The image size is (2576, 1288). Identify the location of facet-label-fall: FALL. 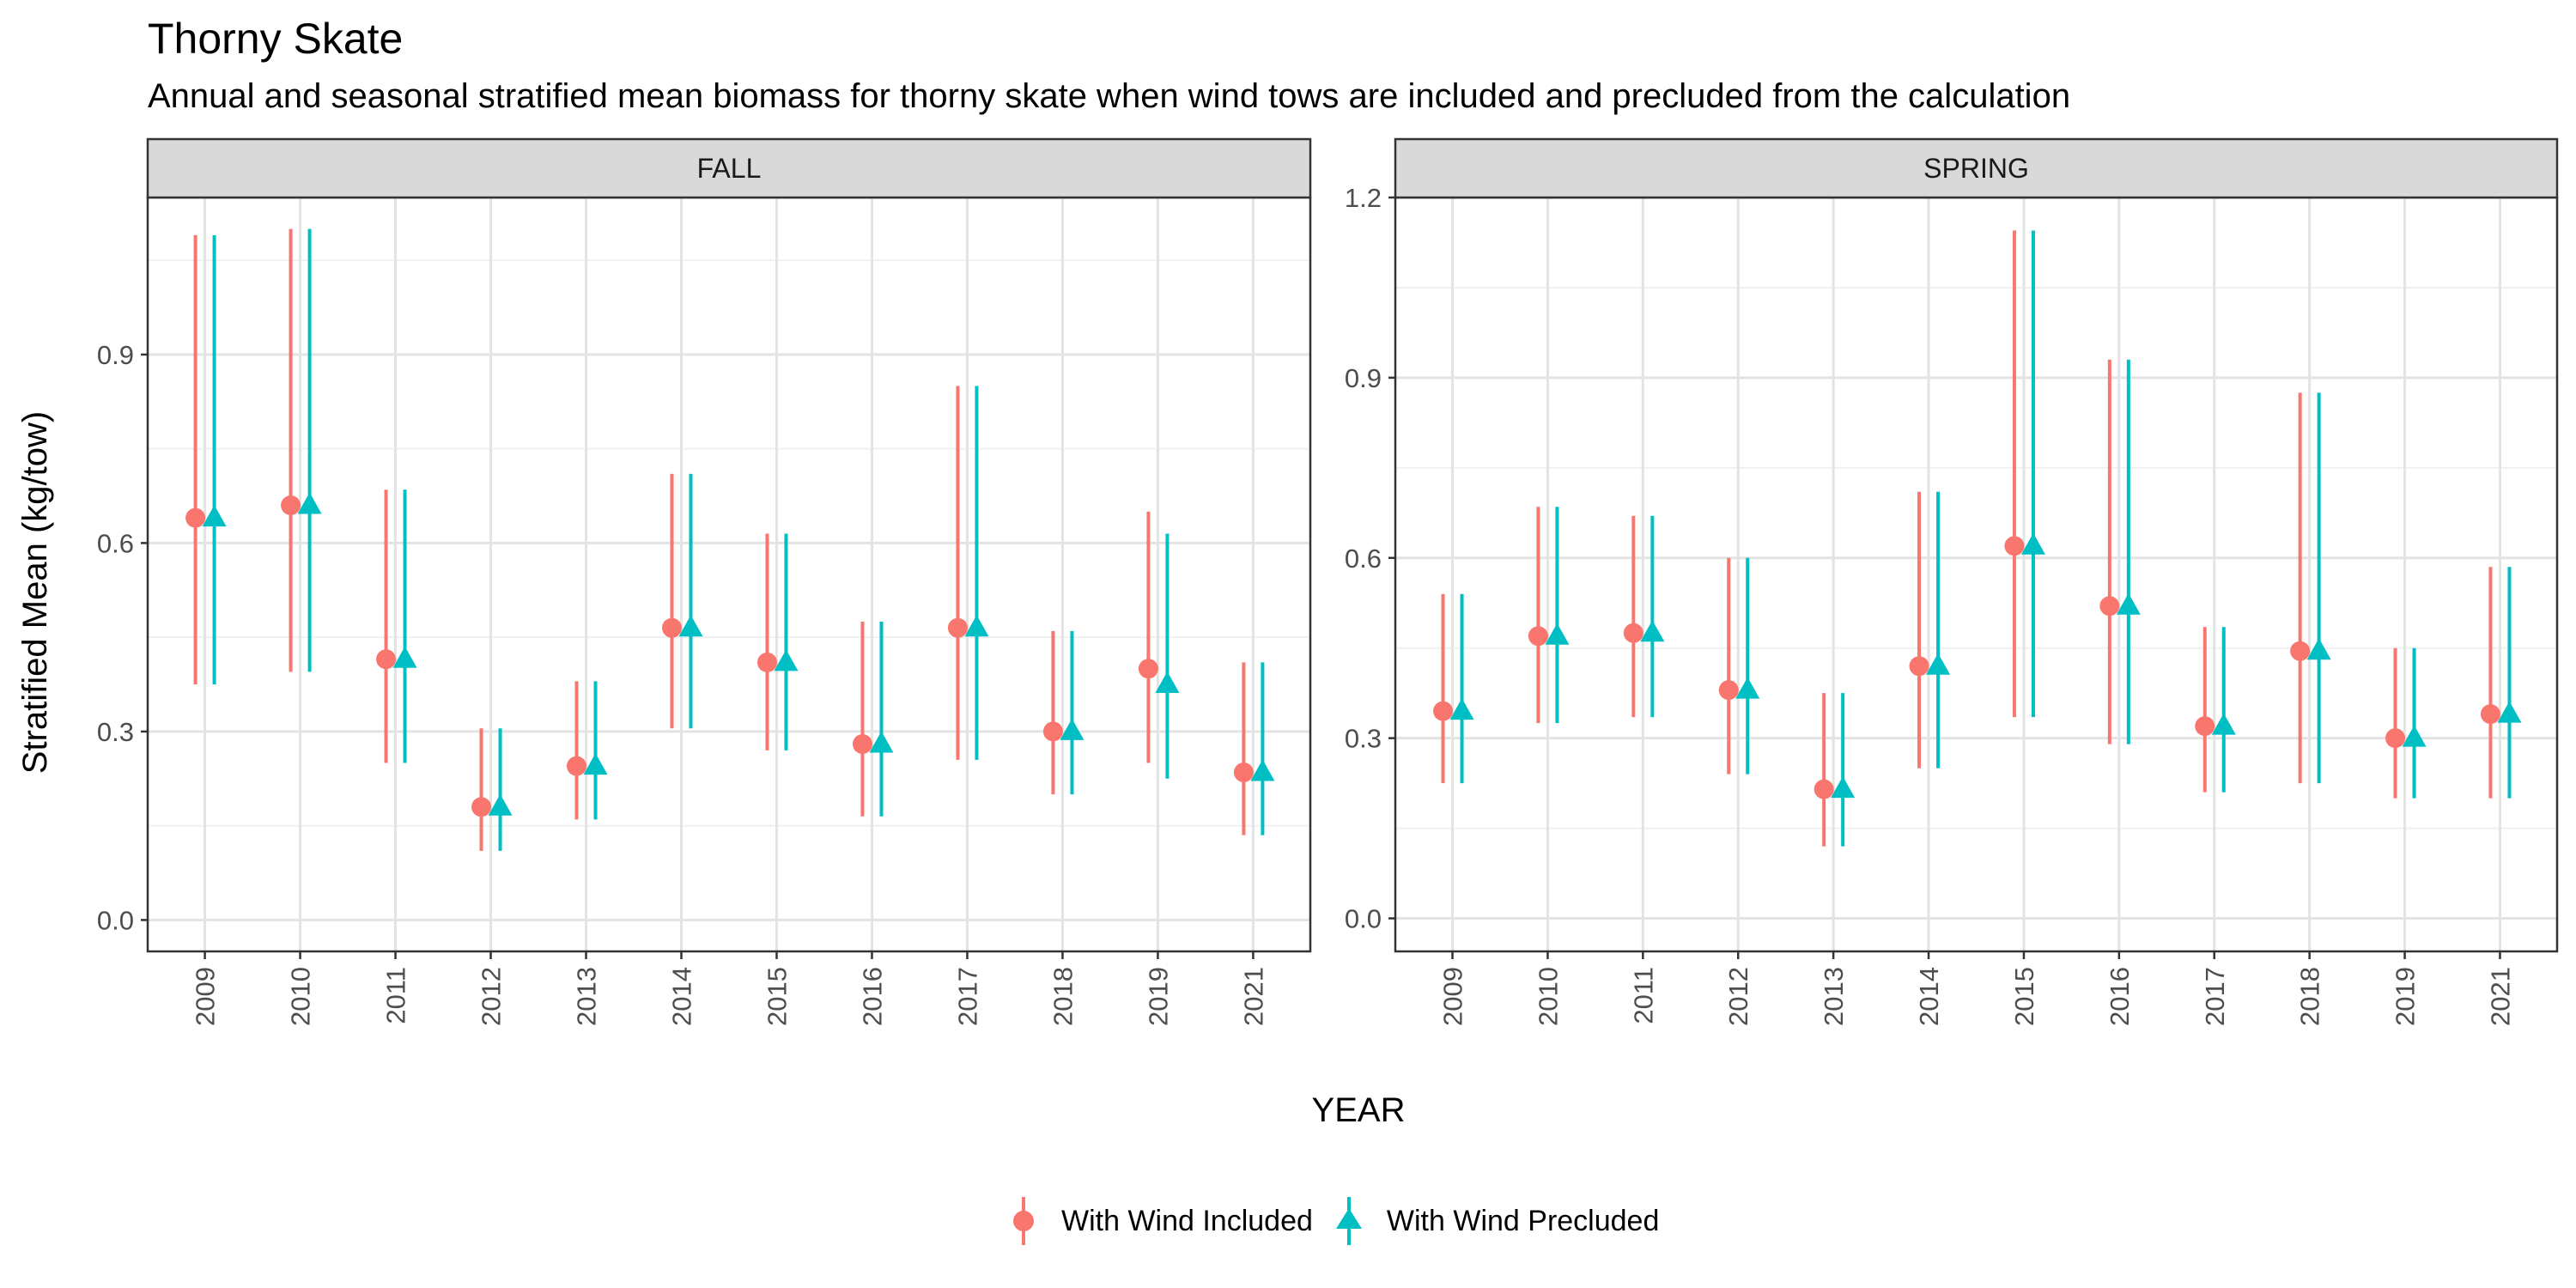
(729, 169).